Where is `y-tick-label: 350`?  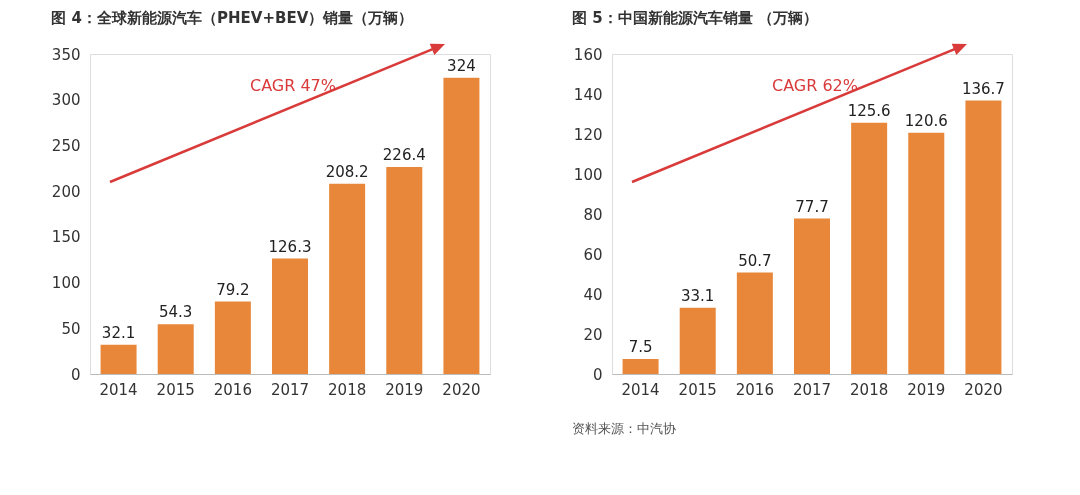
y-tick-label: 350 is located at coordinates (66, 54).